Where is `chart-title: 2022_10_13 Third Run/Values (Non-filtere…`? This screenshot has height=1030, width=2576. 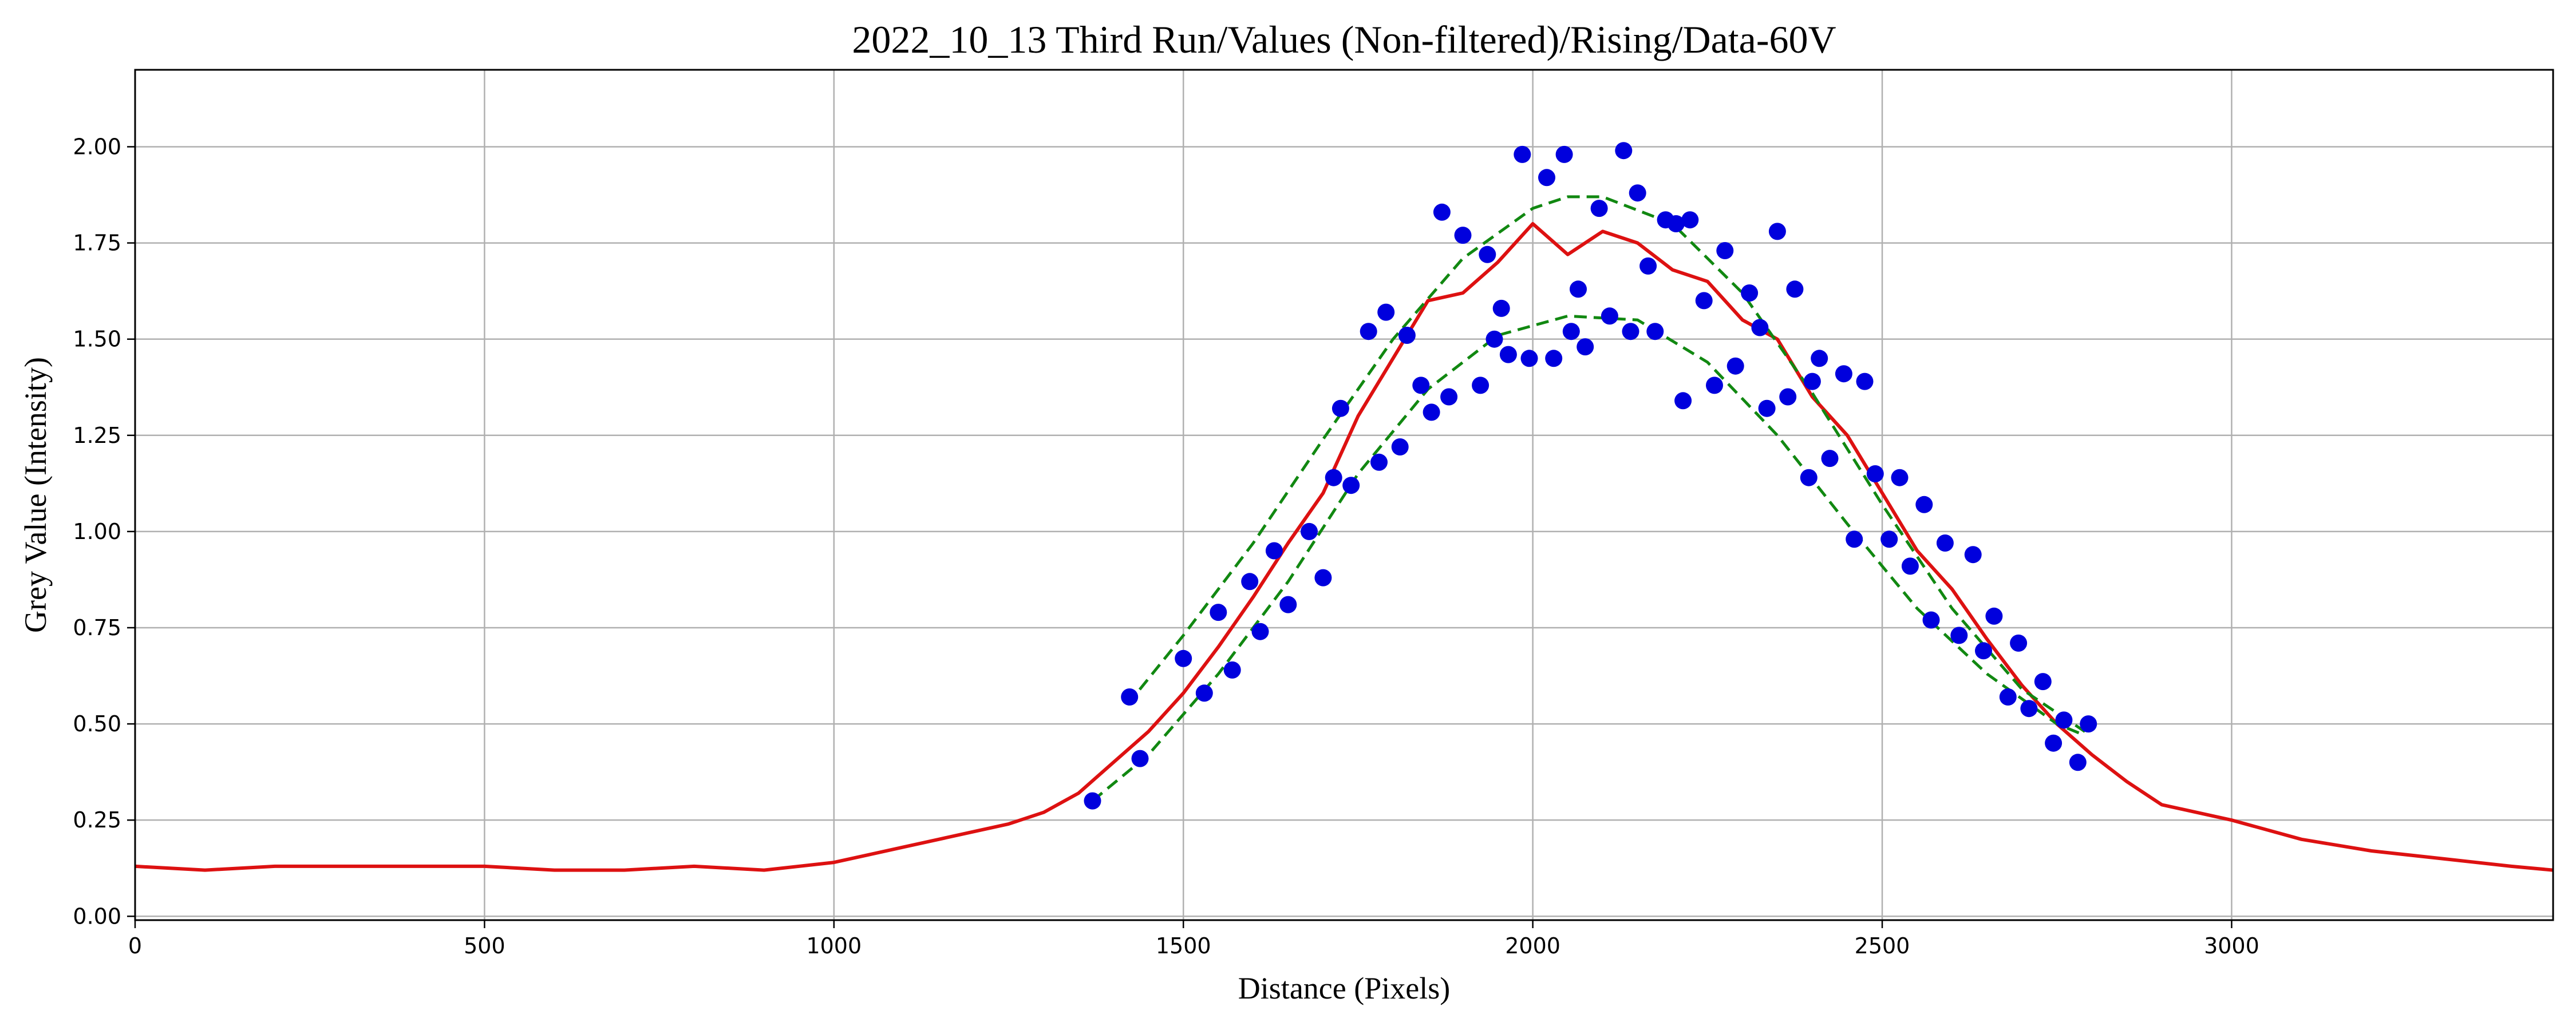 chart-title: 2022_10_13 Third Run/Values (Non-filtere… is located at coordinates (1344, 39).